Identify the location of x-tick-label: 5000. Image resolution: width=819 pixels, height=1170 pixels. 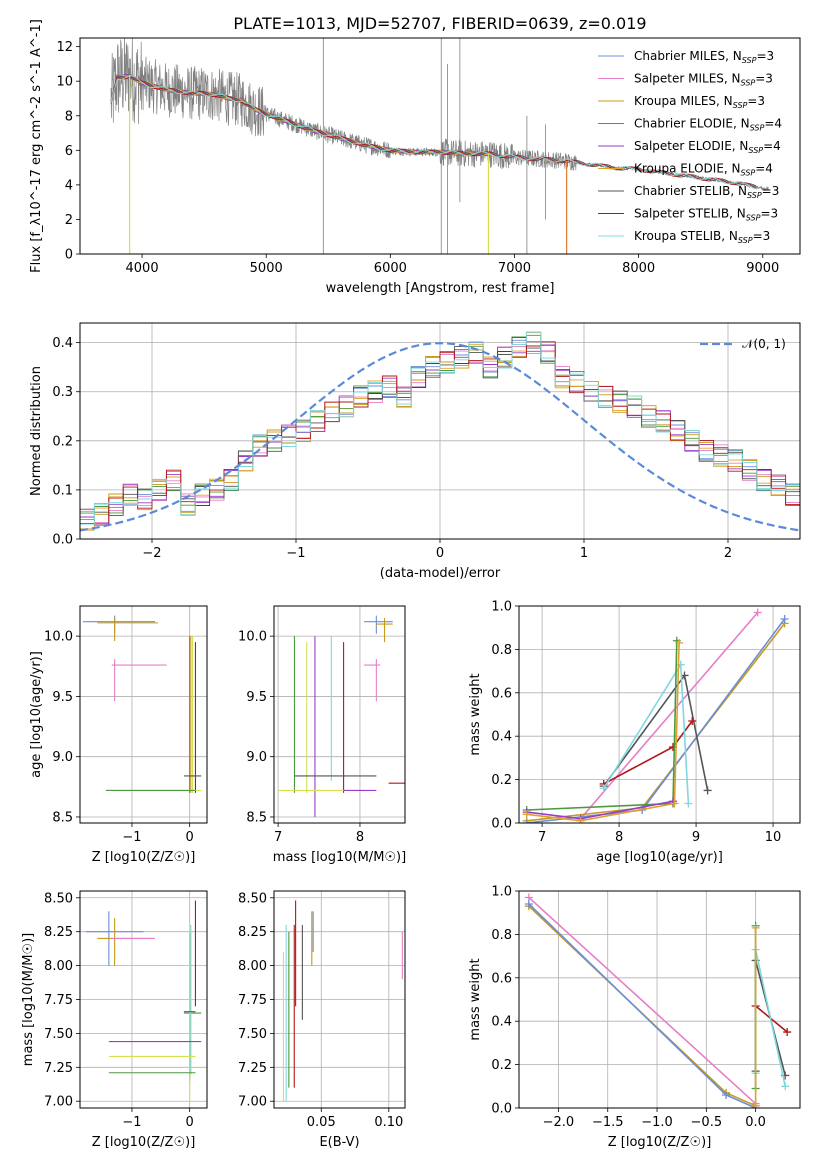
(266, 268).